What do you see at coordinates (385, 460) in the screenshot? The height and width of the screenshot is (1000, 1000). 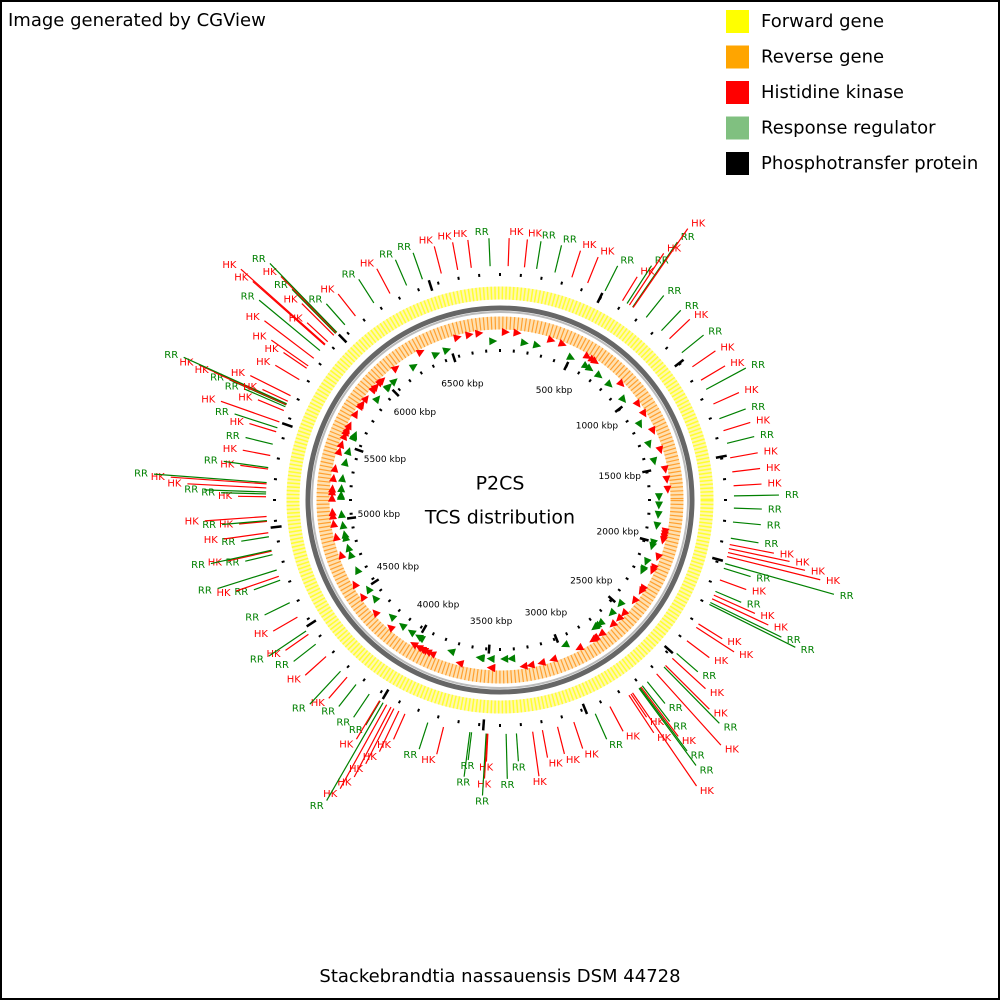 I see `tick-label: 5500 kbp` at bounding box center [385, 460].